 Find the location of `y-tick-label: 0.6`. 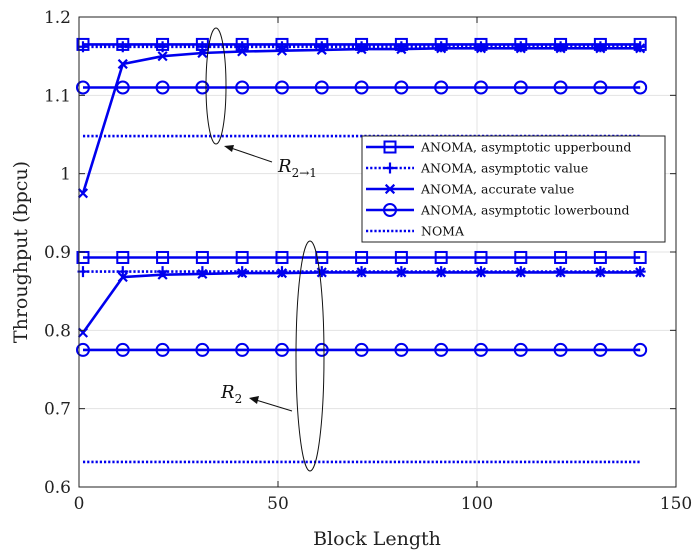

y-tick-label: 0.6 is located at coordinates (57, 488).